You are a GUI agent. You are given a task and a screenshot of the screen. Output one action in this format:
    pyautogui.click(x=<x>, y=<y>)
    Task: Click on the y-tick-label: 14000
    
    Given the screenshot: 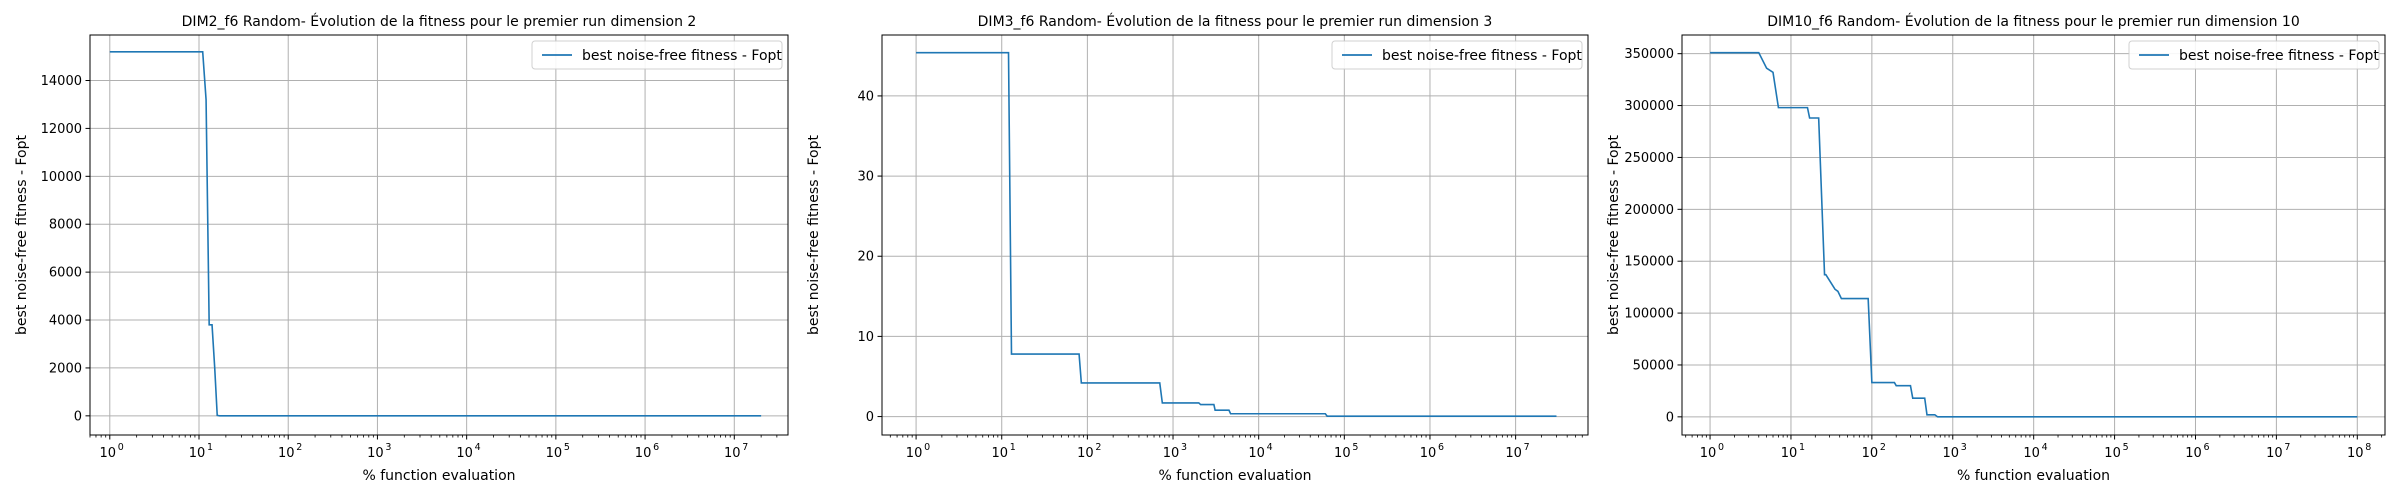 What is the action you would take?
    pyautogui.click(x=61, y=81)
    